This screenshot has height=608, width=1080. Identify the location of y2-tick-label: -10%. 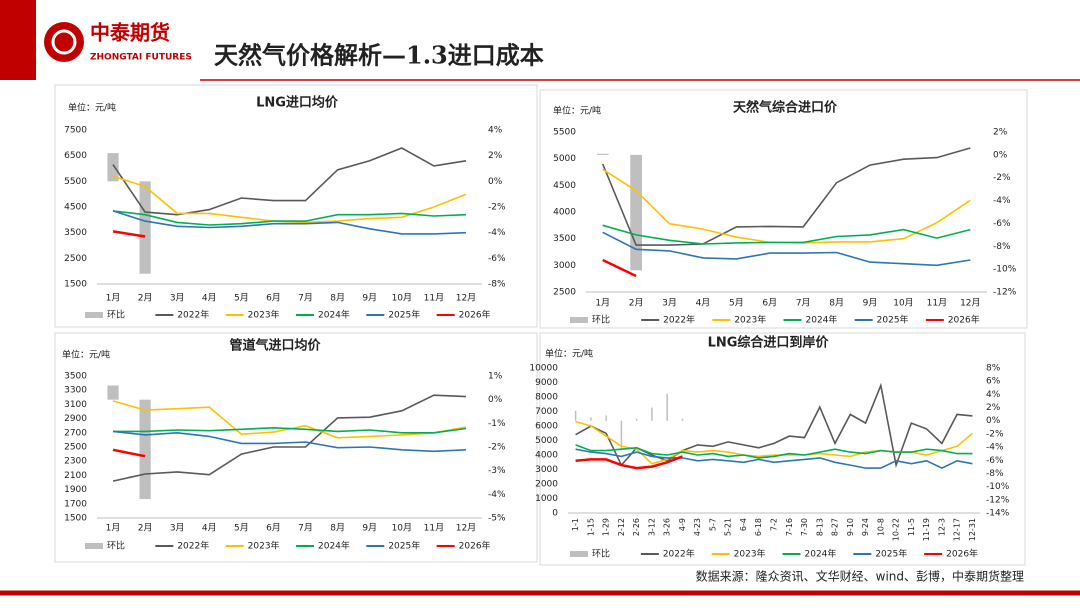
(998, 487).